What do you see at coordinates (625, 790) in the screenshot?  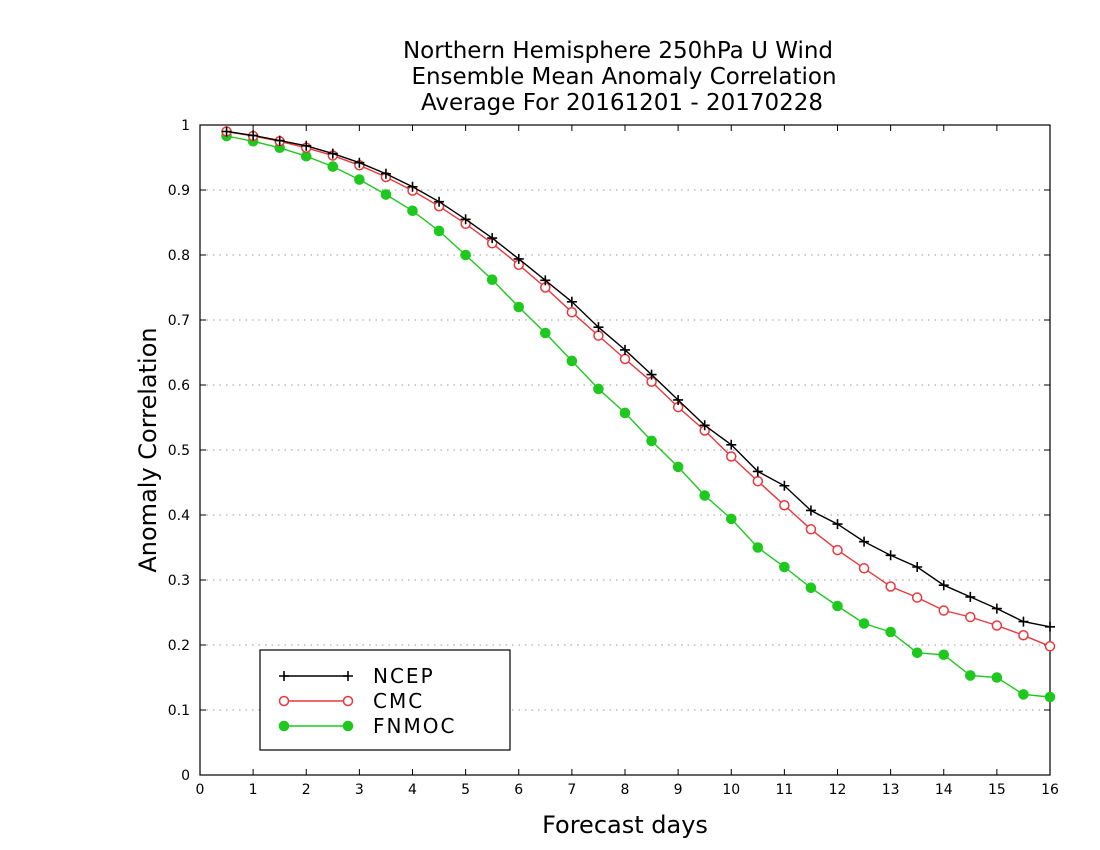 I see `x-tick-label: 8` at bounding box center [625, 790].